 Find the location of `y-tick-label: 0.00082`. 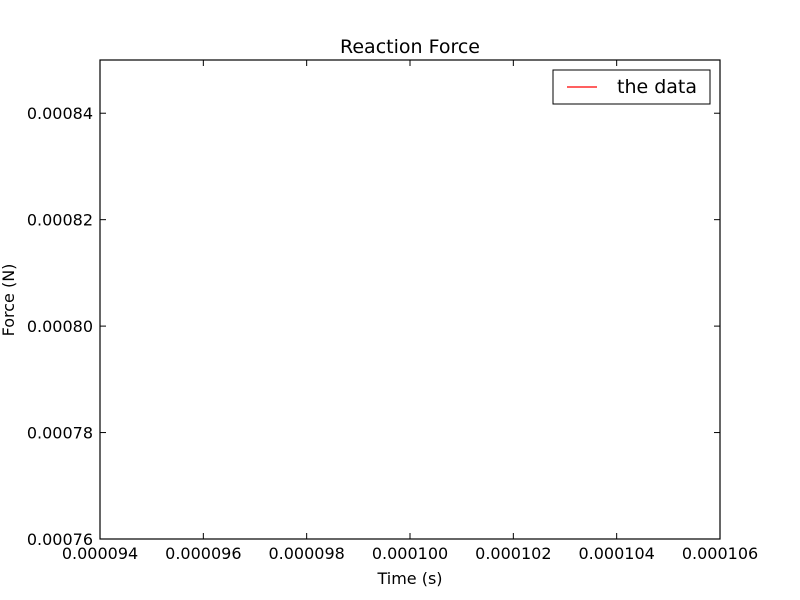

y-tick-label: 0.00082 is located at coordinates (60, 220).